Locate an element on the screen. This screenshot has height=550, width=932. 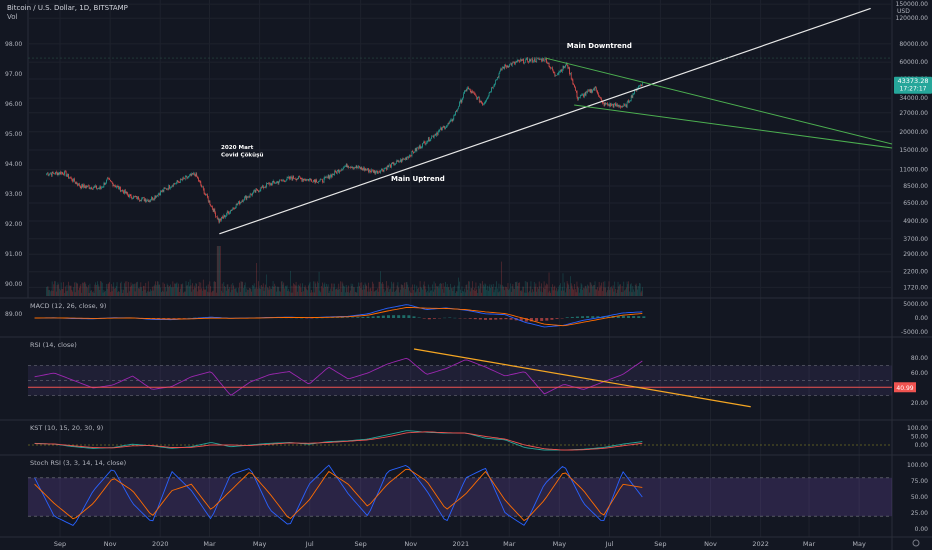
annotation-covid-subtitle: Covid Çöküşü is located at coordinates (242, 155).